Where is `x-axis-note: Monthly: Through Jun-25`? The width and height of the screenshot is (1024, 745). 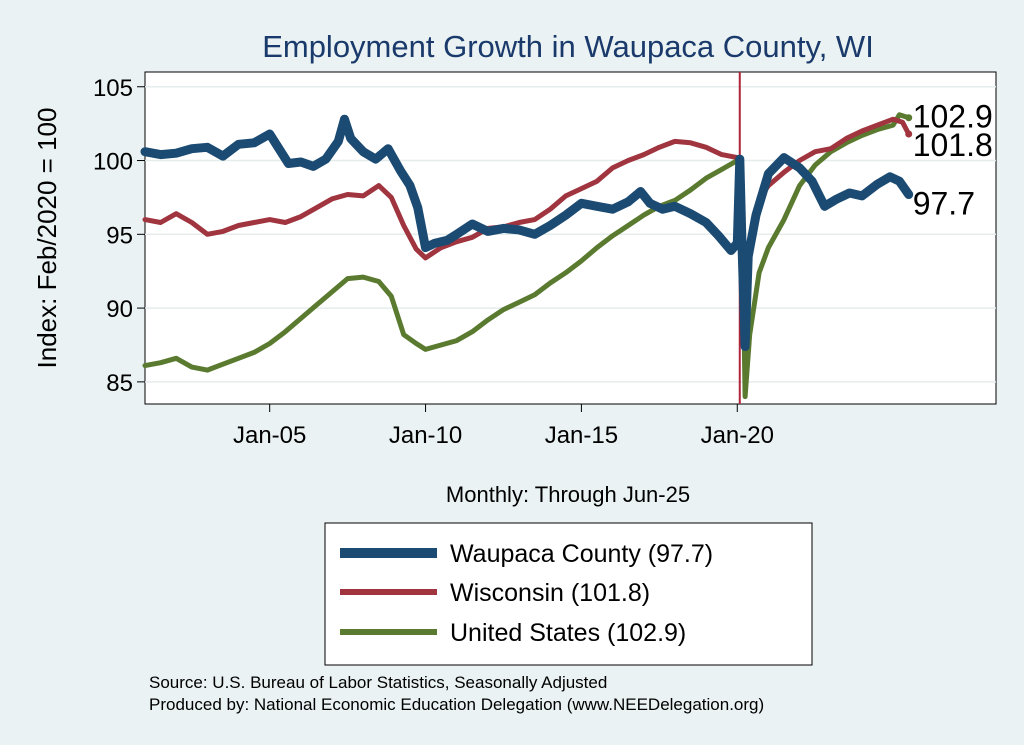
x-axis-note: Monthly: Through Jun-25 is located at coordinates (568, 494).